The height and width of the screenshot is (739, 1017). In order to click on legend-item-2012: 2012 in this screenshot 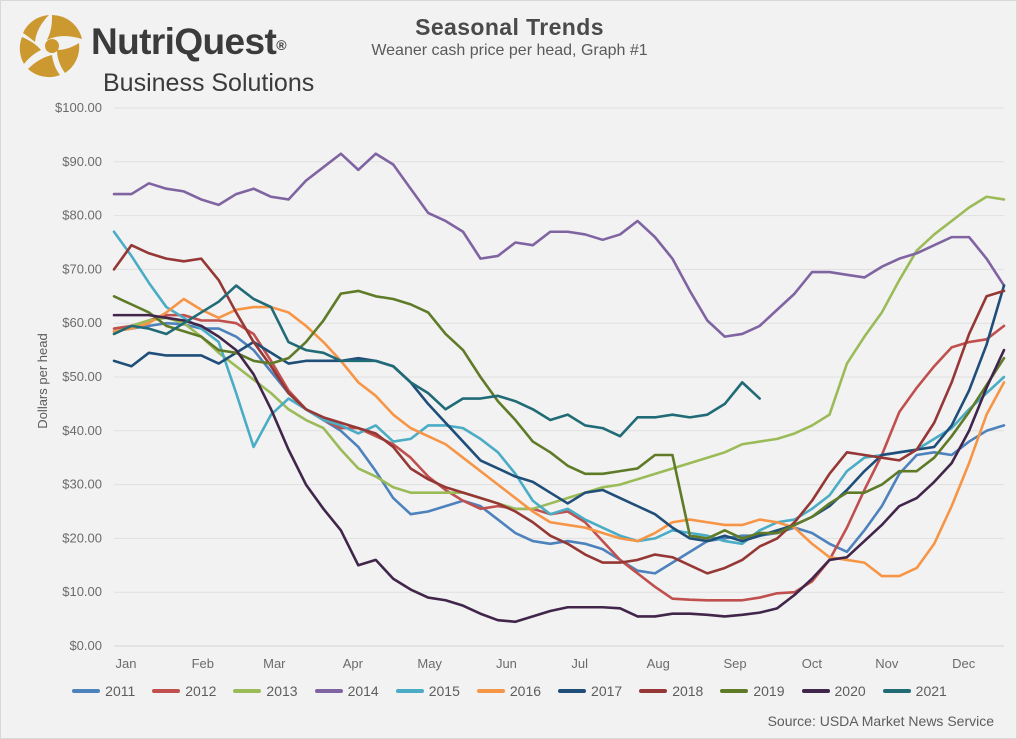, I will do `click(184, 691)`.